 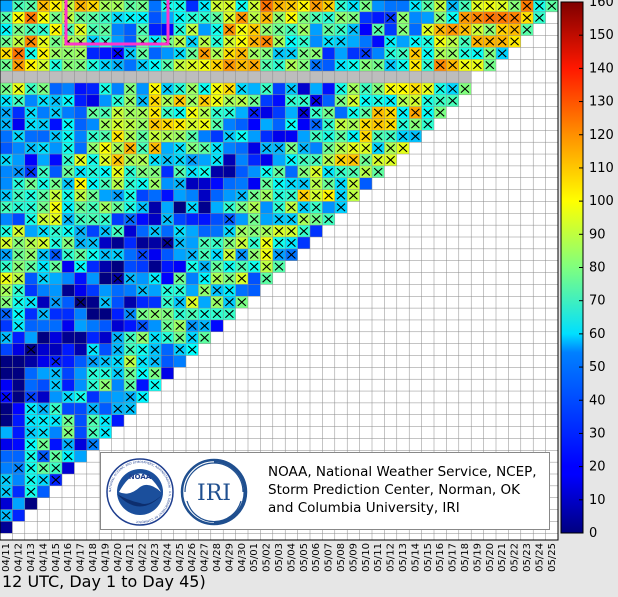 What do you see at coordinates (6, 557) in the screenshot?
I see `x-tick-label: 04/11` at bounding box center [6, 557].